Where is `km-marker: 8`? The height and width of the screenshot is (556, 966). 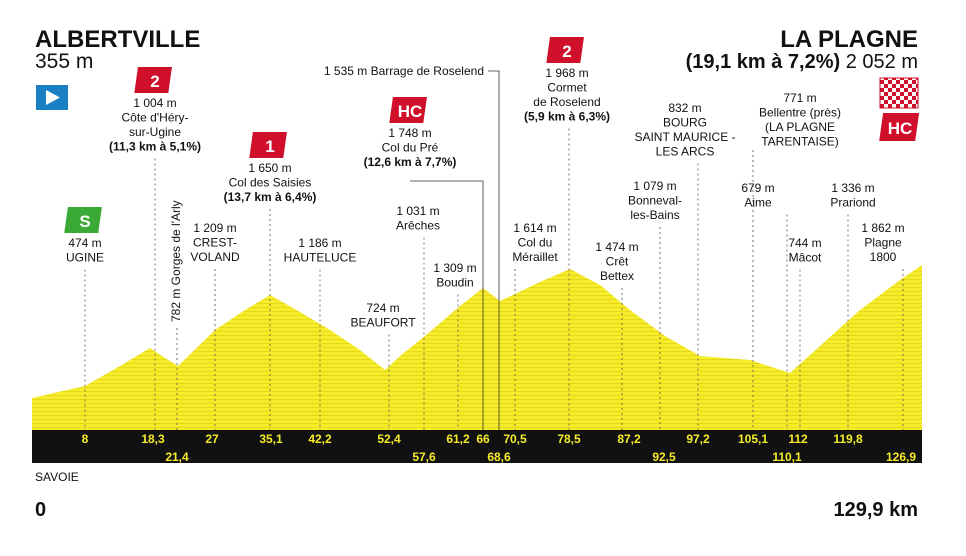 km-marker: 8 is located at coordinates (85, 439).